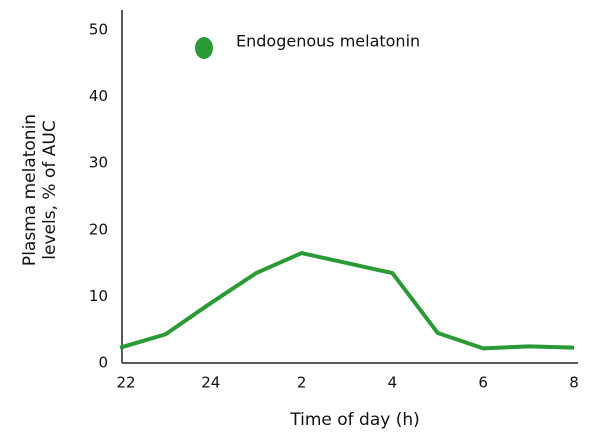  Describe the element at coordinates (393, 383) in the screenshot. I see `x-tick-label: 4` at that location.